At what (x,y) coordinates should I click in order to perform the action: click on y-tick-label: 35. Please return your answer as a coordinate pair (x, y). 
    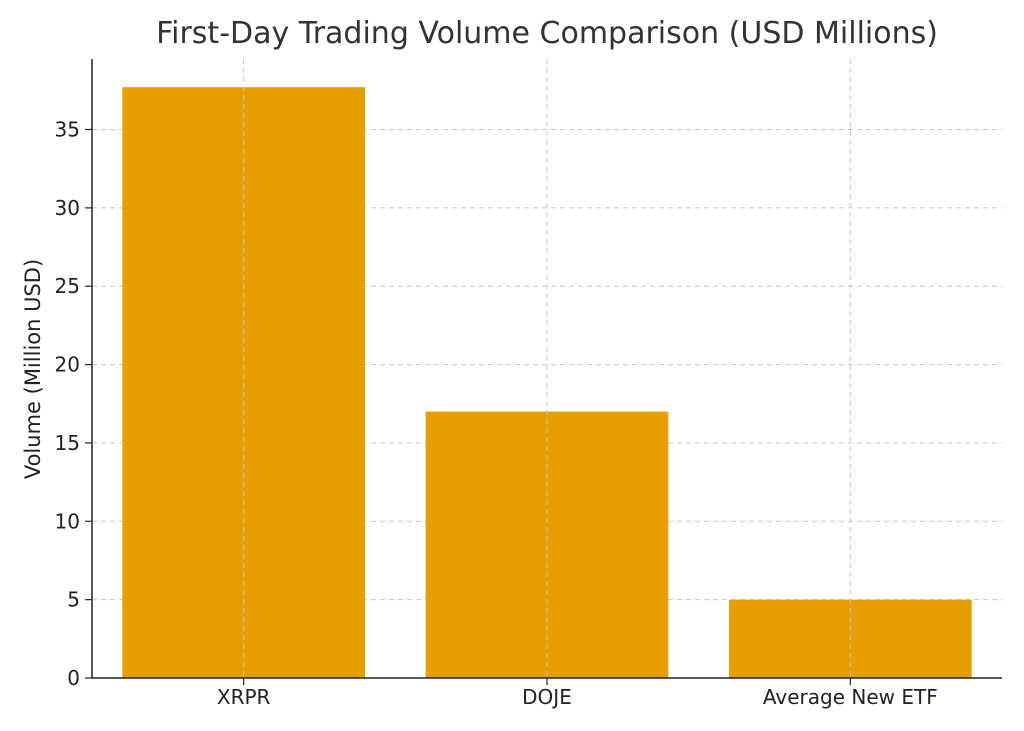
    Looking at the image, I should click on (67, 130).